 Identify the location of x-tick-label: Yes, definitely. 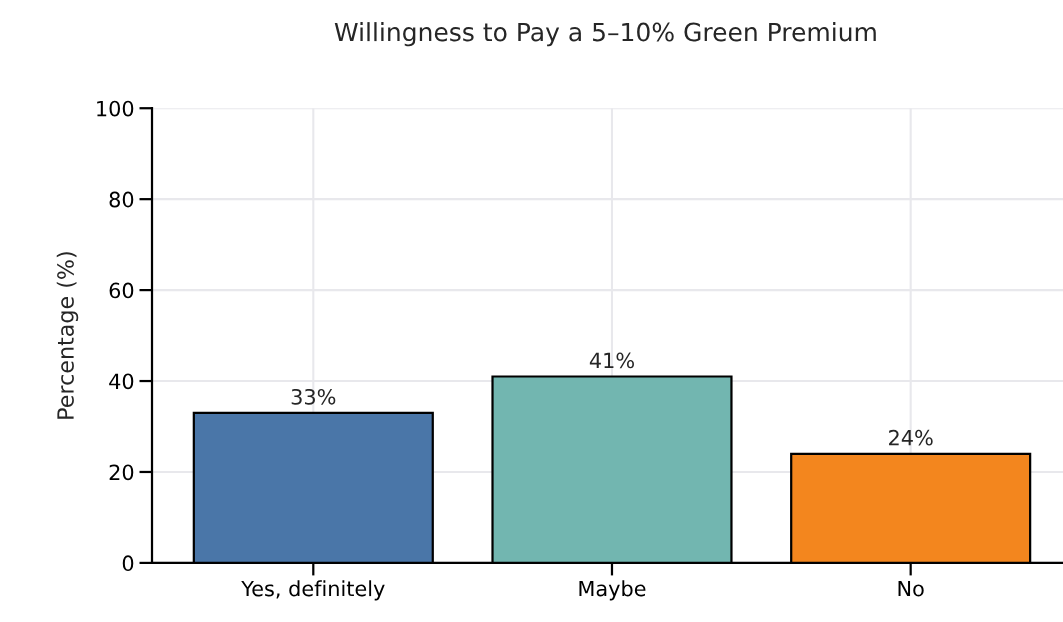
(313, 590).